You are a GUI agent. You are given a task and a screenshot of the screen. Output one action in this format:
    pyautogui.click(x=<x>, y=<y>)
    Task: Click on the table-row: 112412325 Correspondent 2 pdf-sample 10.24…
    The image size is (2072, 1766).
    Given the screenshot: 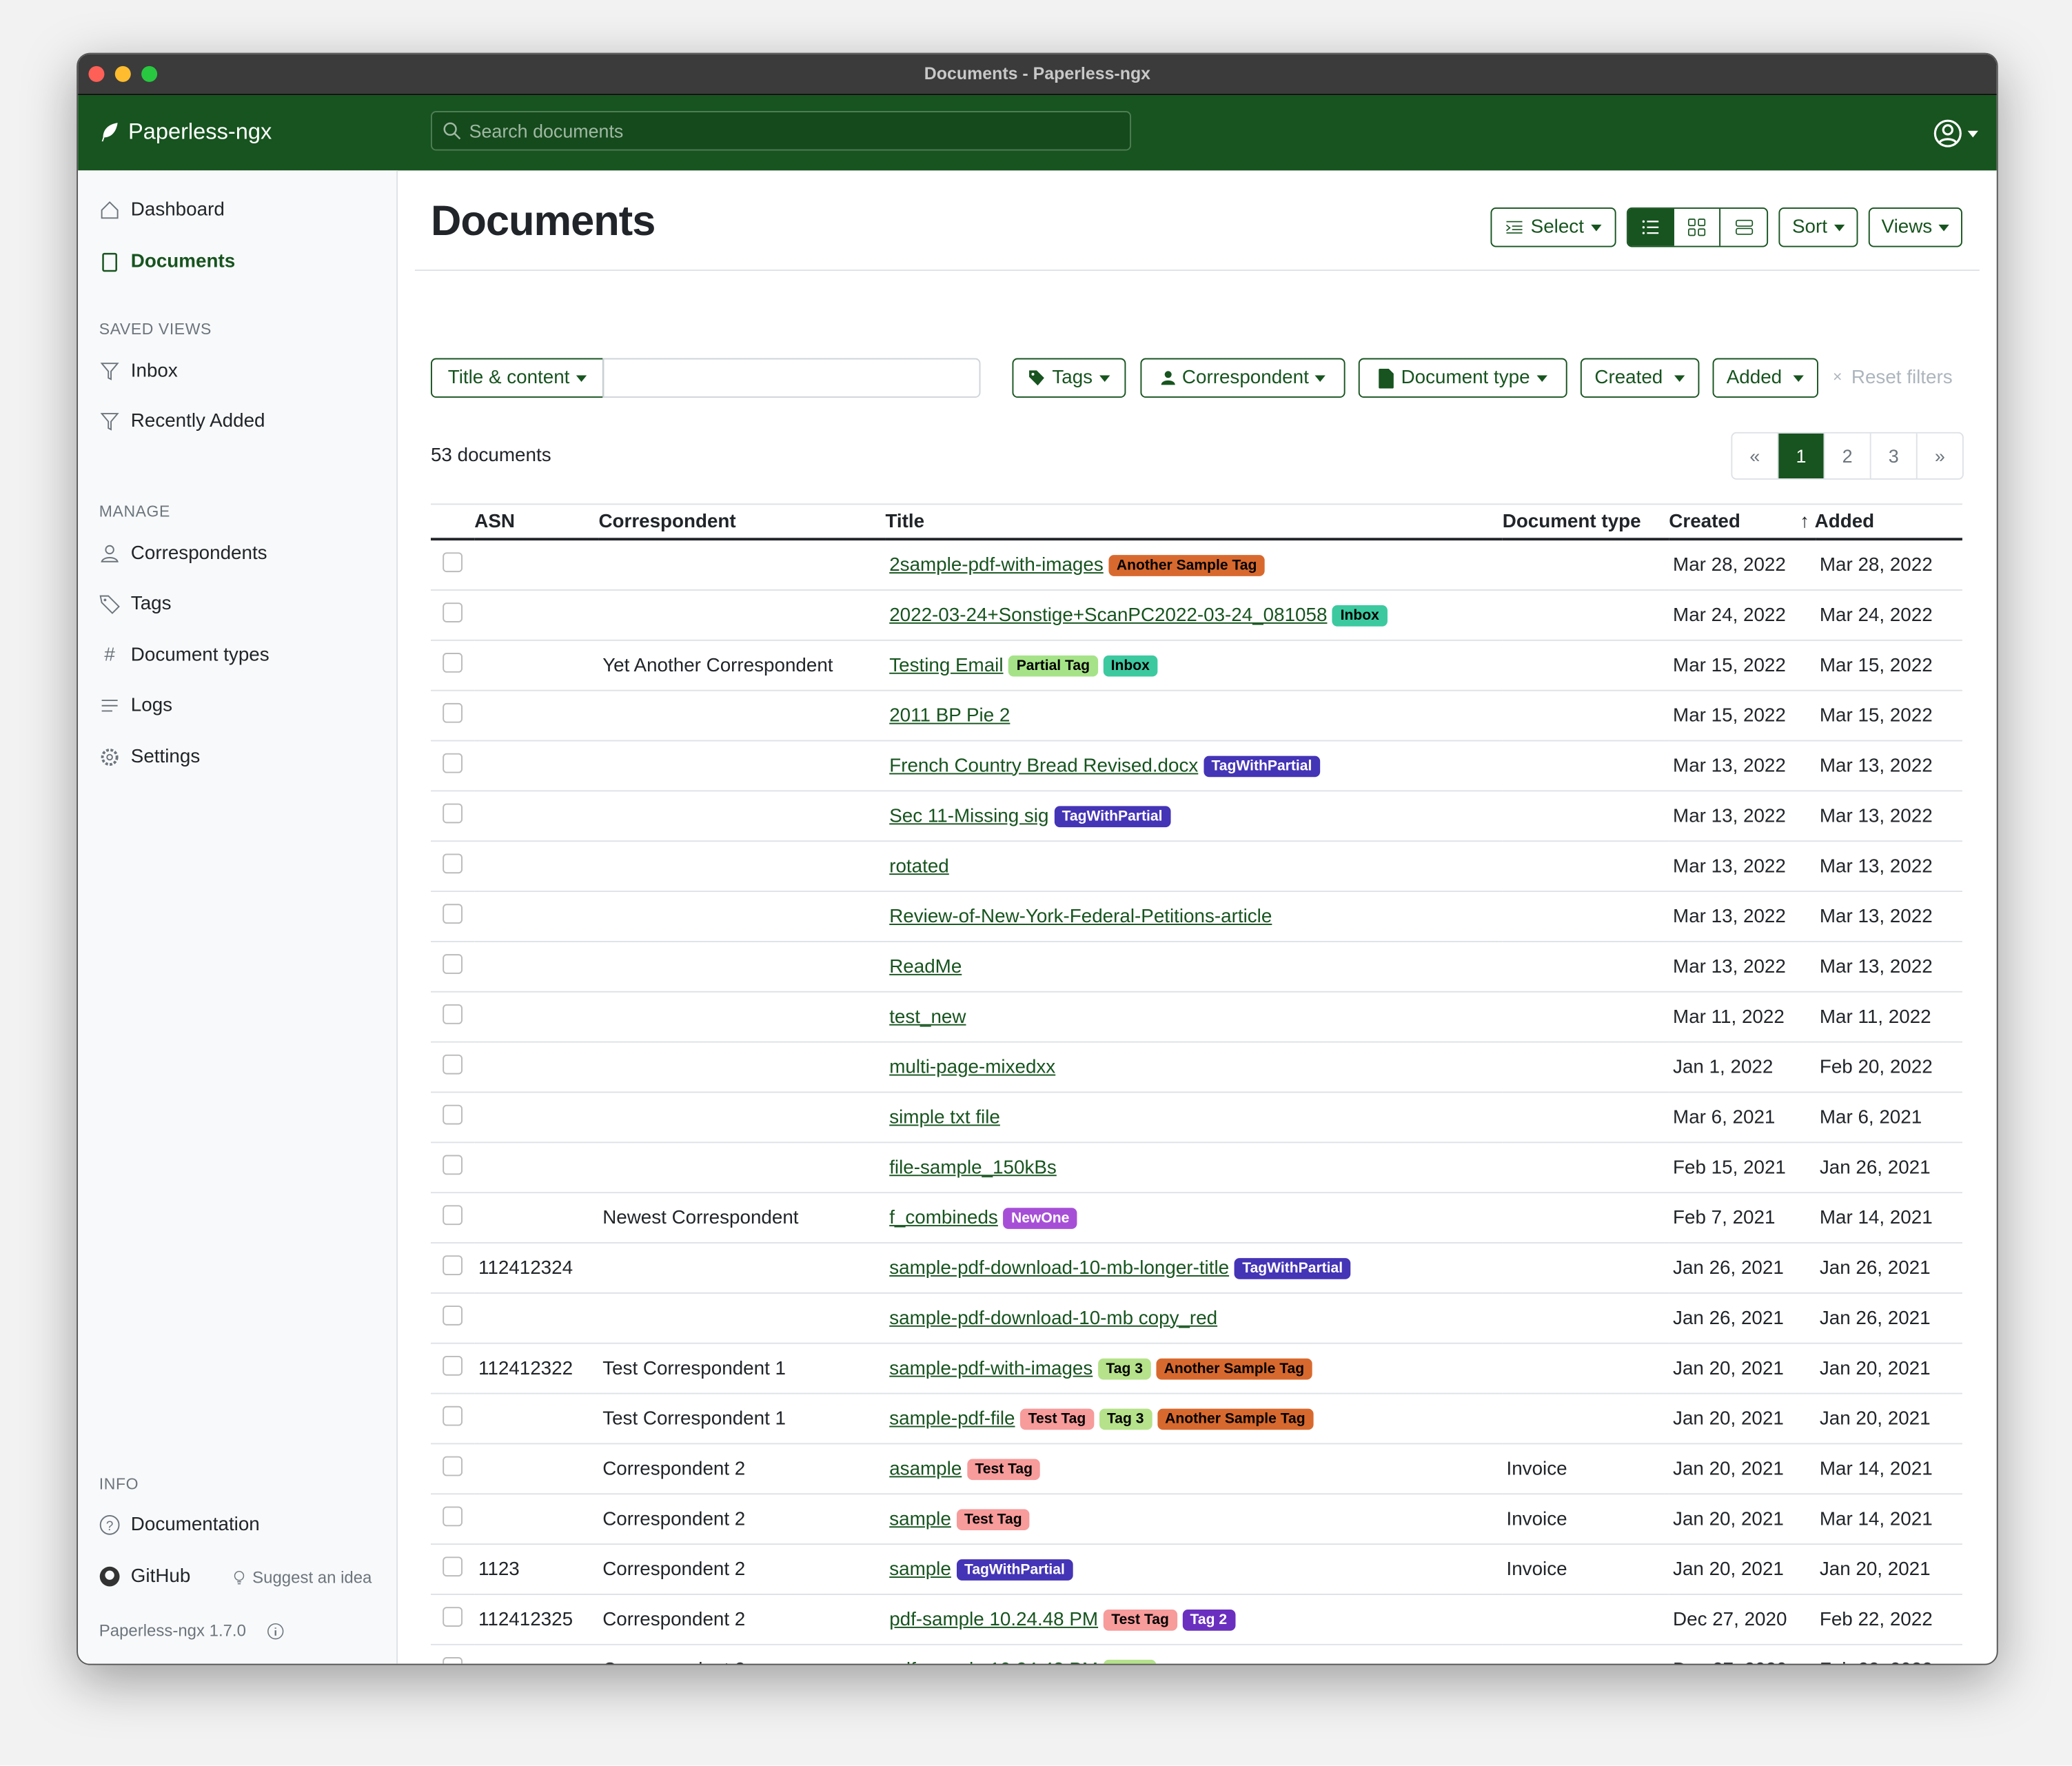 What is the action you would take?
    pyautogui.click(x=1196, y=1620)
    